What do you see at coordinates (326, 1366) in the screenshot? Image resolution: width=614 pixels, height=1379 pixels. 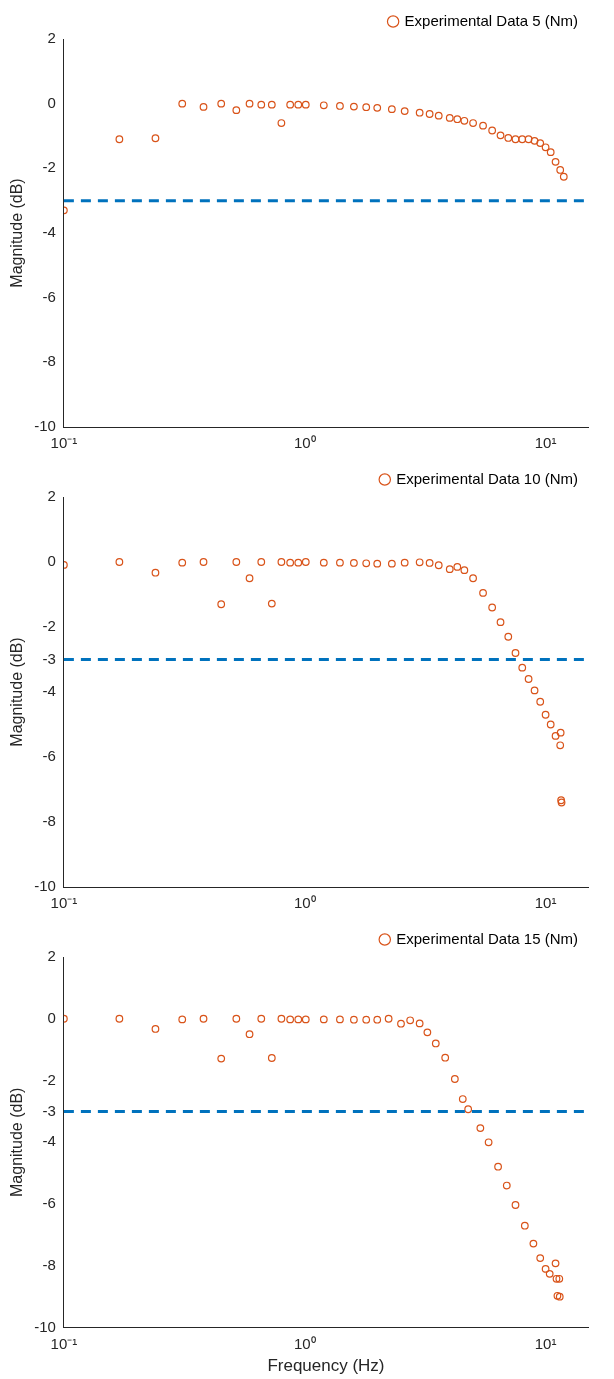 I see `x-axis-title: Frequency (Hz)` at bounding box center [326, 1366].